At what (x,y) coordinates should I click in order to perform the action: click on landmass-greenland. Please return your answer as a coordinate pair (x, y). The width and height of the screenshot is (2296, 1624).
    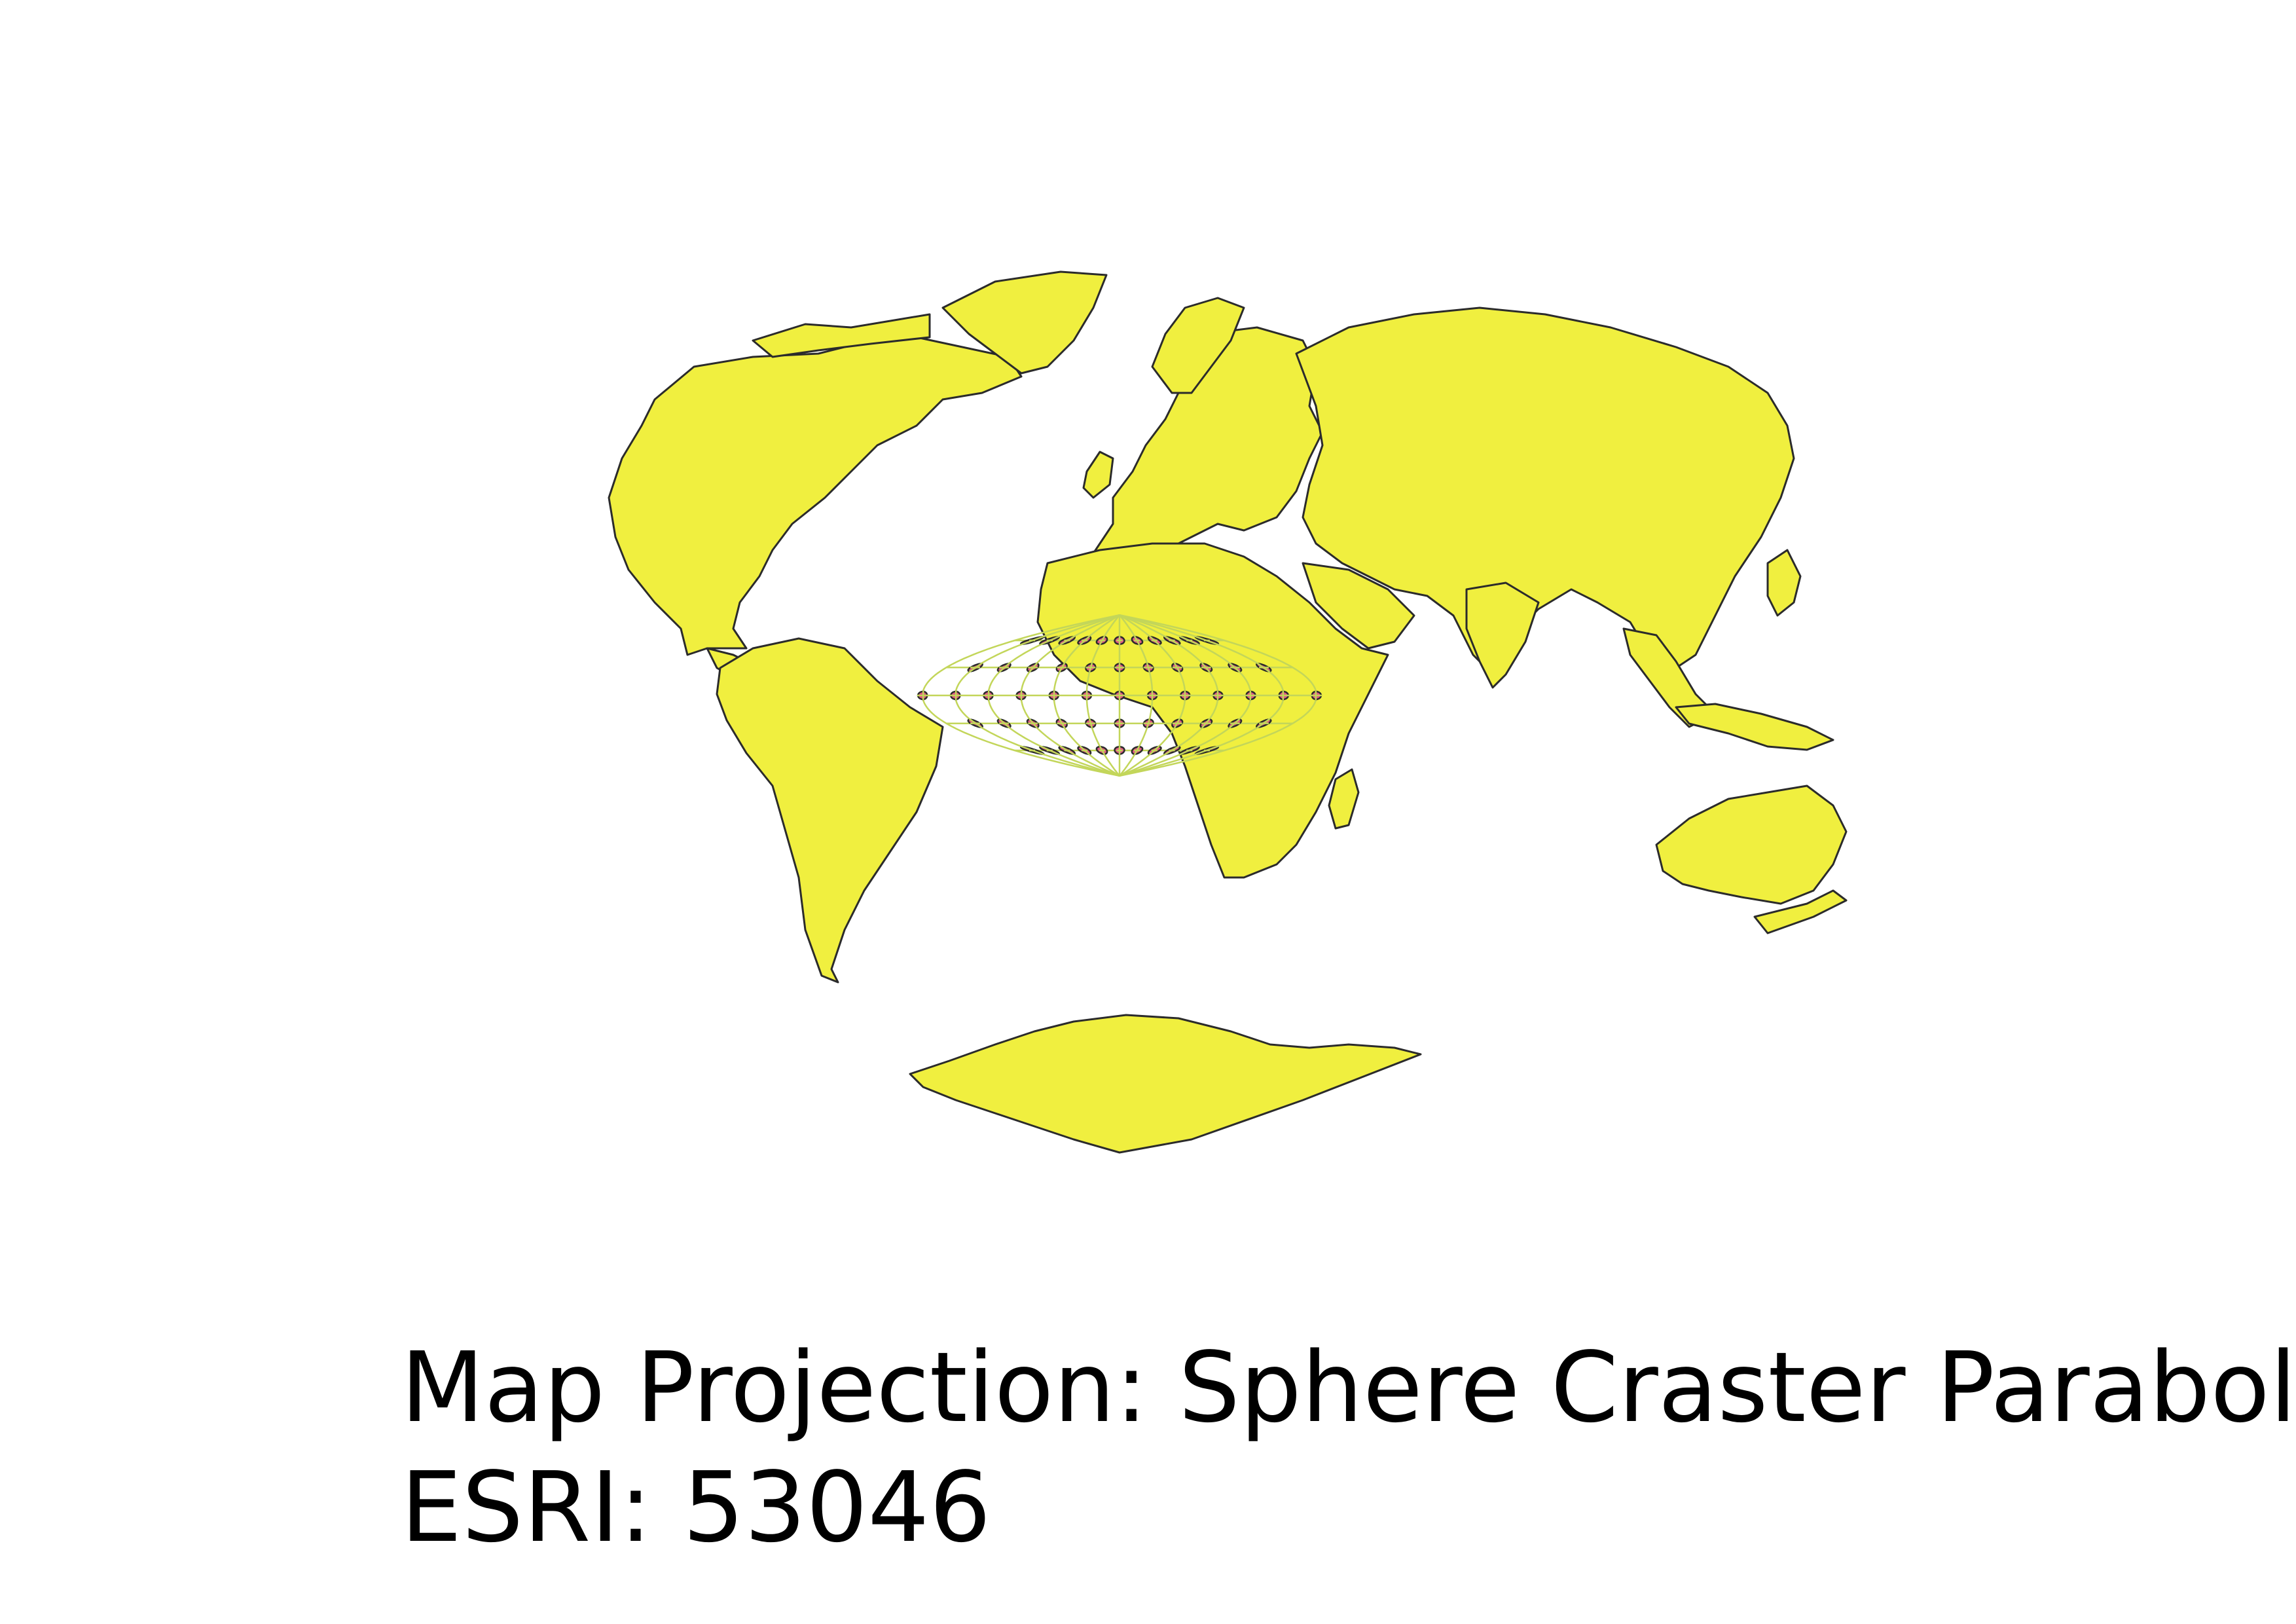
    Looking at the image, I should click on (1024, 322).